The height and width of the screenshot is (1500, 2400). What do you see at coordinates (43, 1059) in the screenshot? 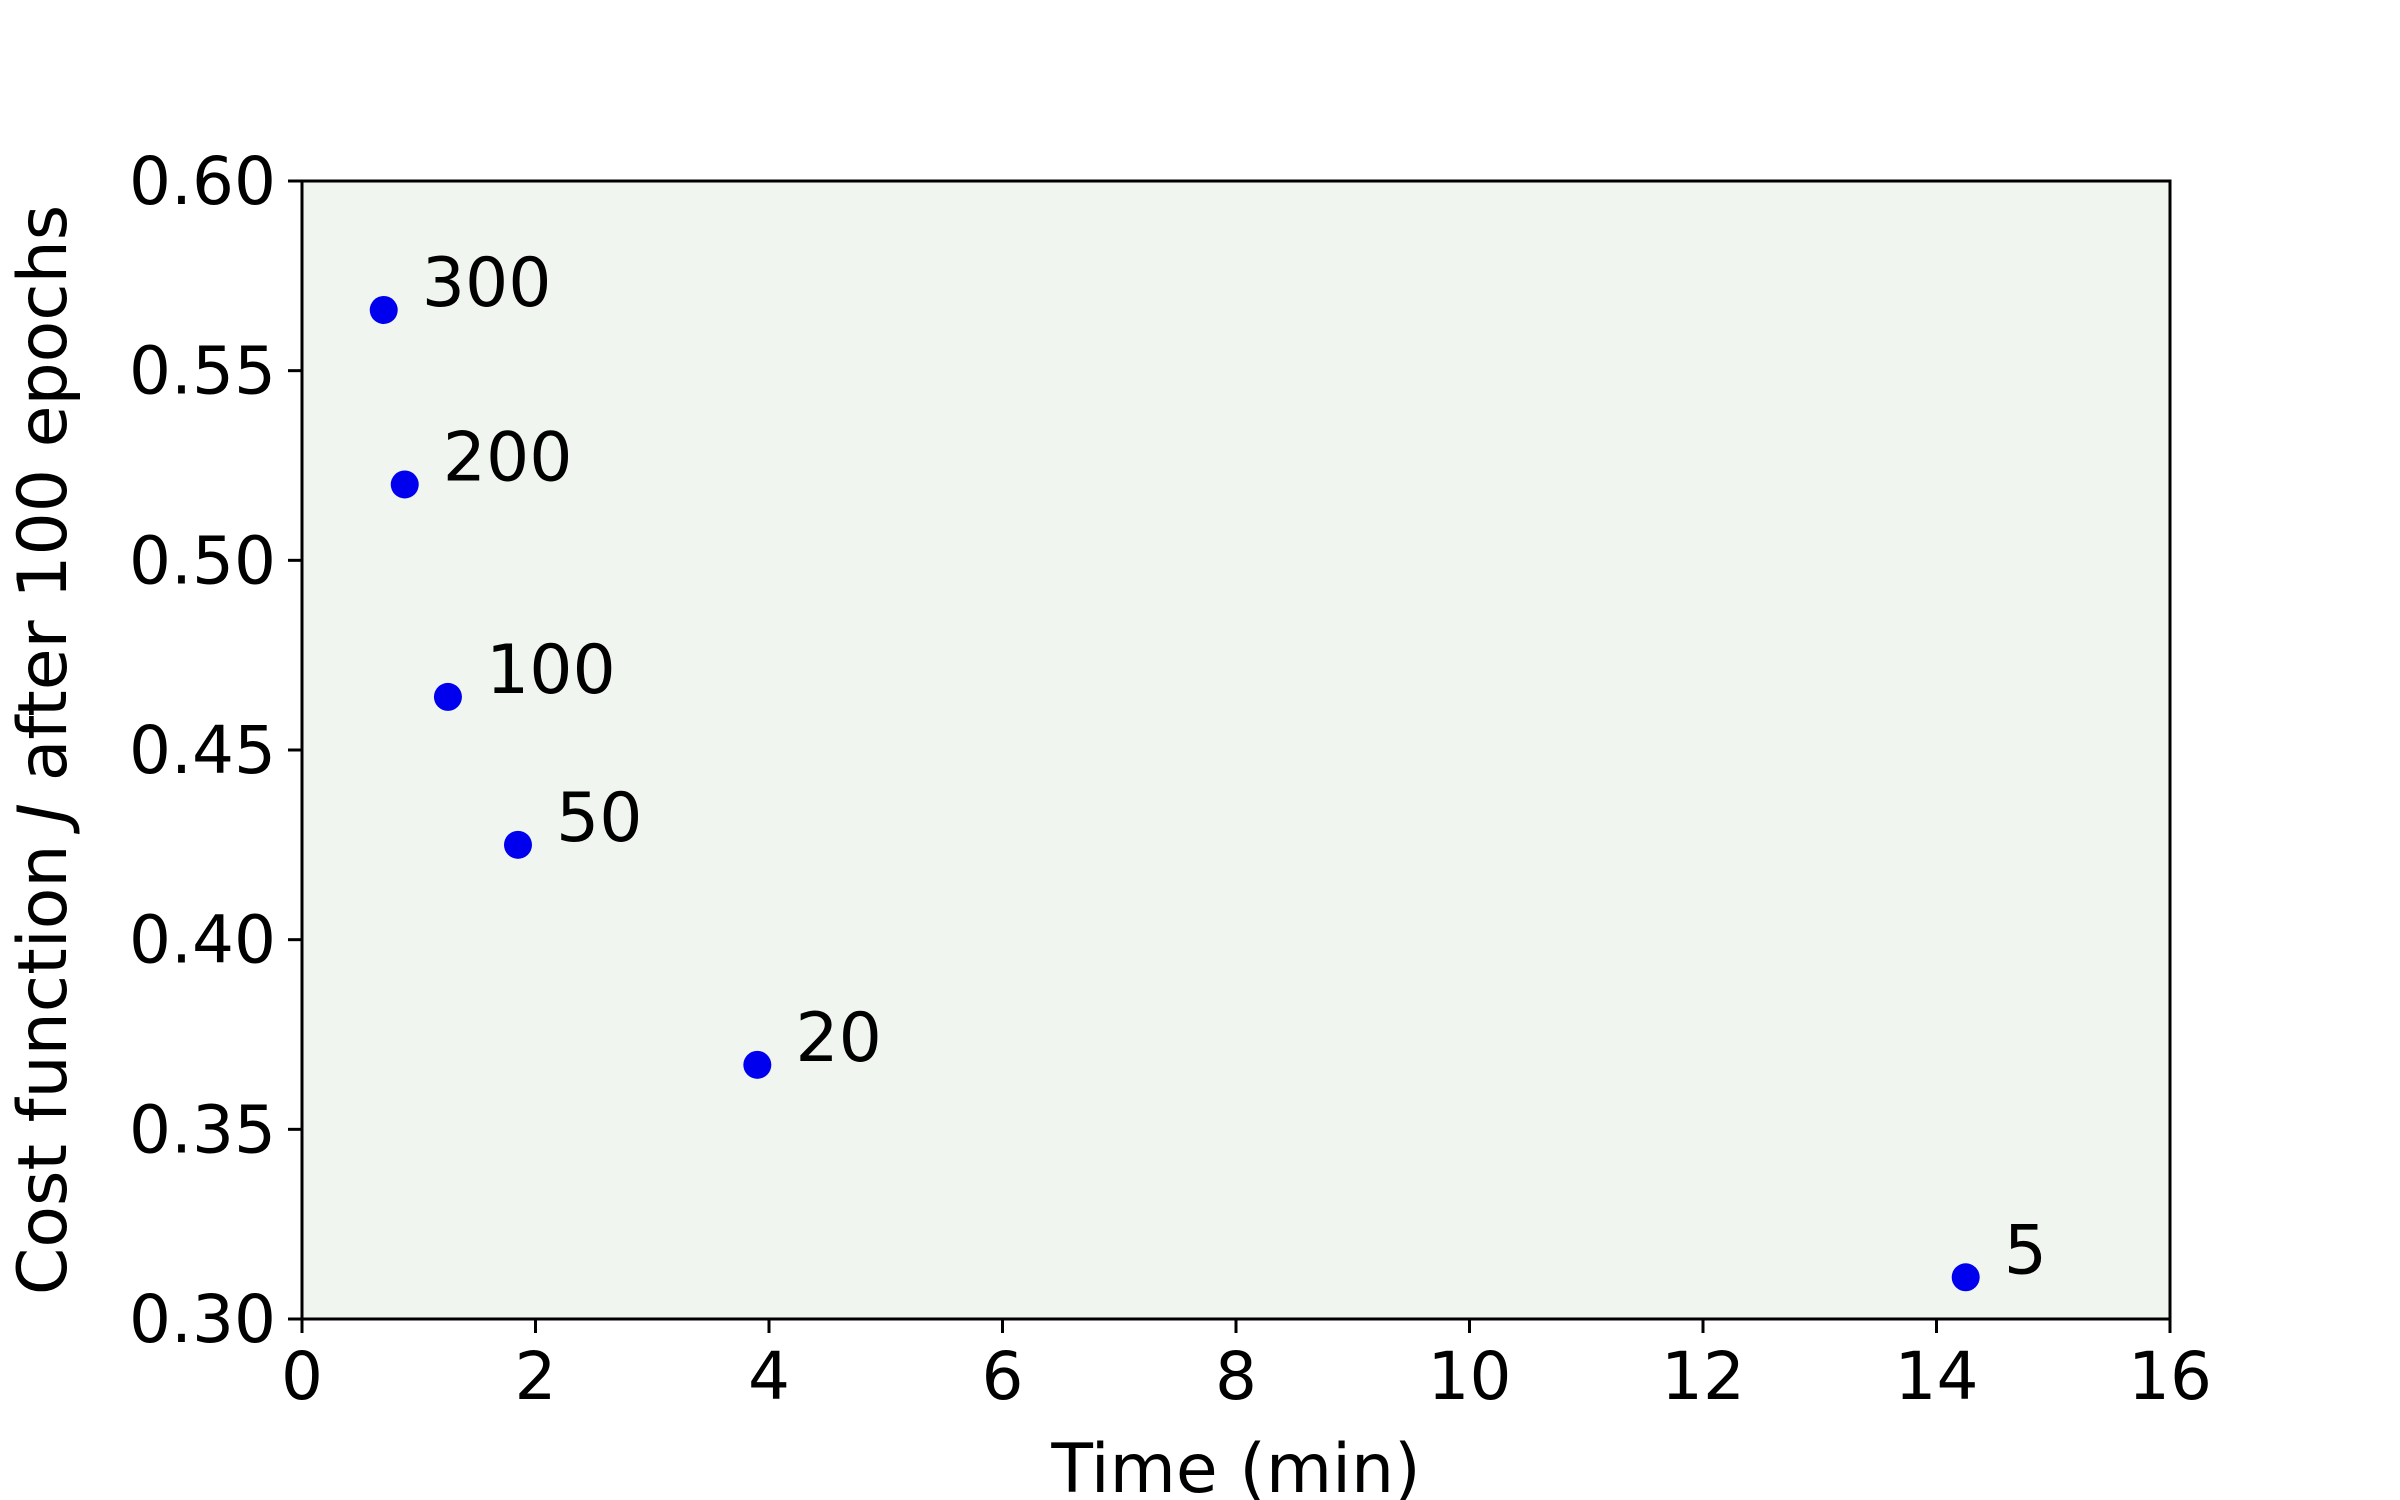
I see `y-axis-label-prefix: Cost function` at bounding box center [43, 1059].